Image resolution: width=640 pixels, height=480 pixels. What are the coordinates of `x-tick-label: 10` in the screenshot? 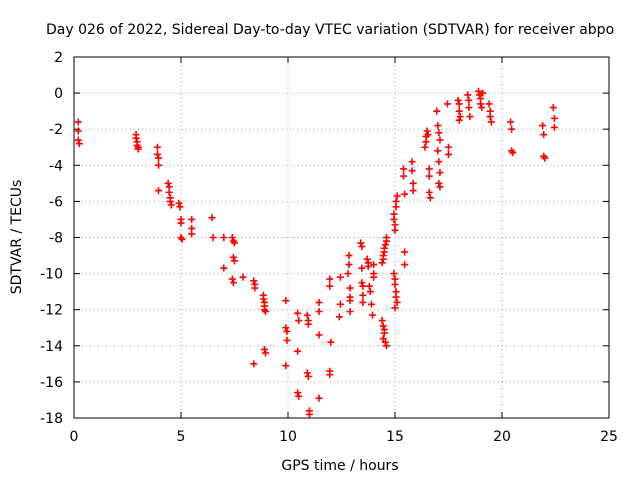 It's located at (288, 437).